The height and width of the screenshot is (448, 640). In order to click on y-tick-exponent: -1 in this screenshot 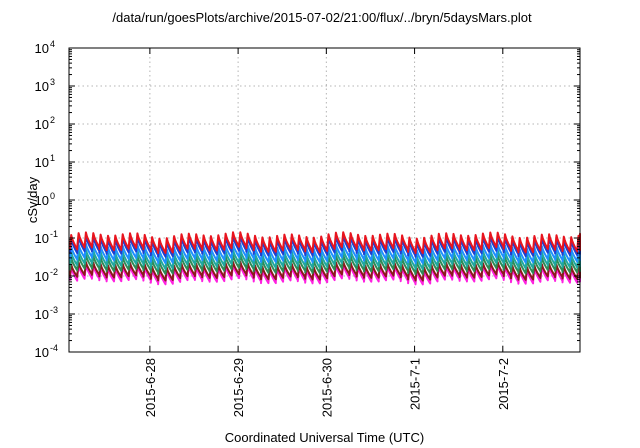, I will do `click(54, 234)`.